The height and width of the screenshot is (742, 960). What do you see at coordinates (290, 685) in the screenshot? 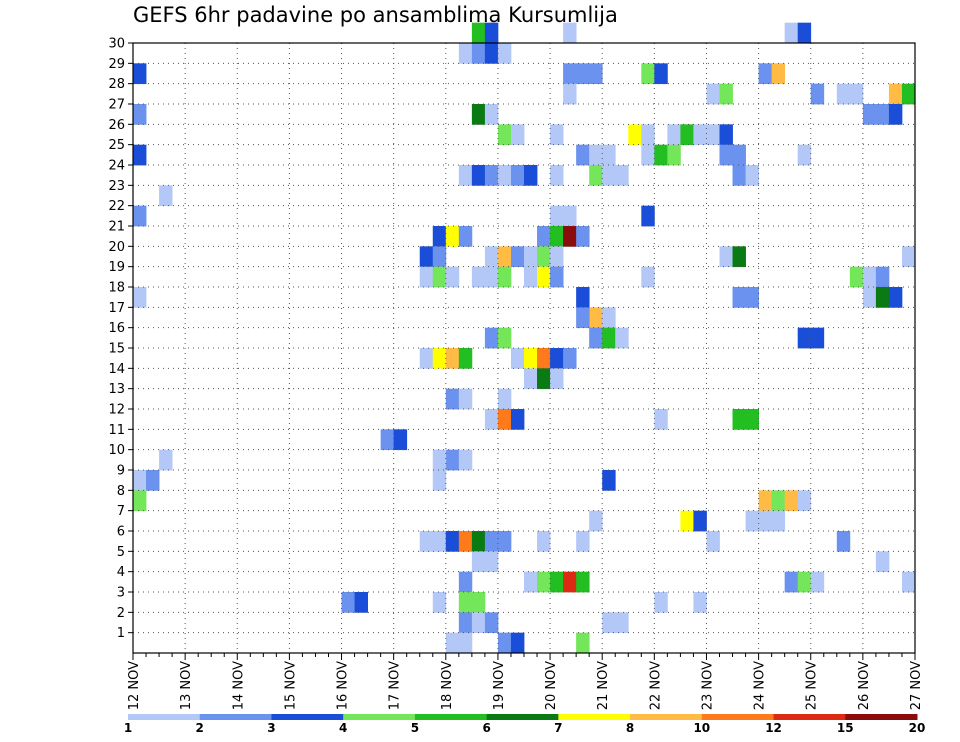
I see `x-tick-label: 15 NOV` at bounding box center [290, 685].